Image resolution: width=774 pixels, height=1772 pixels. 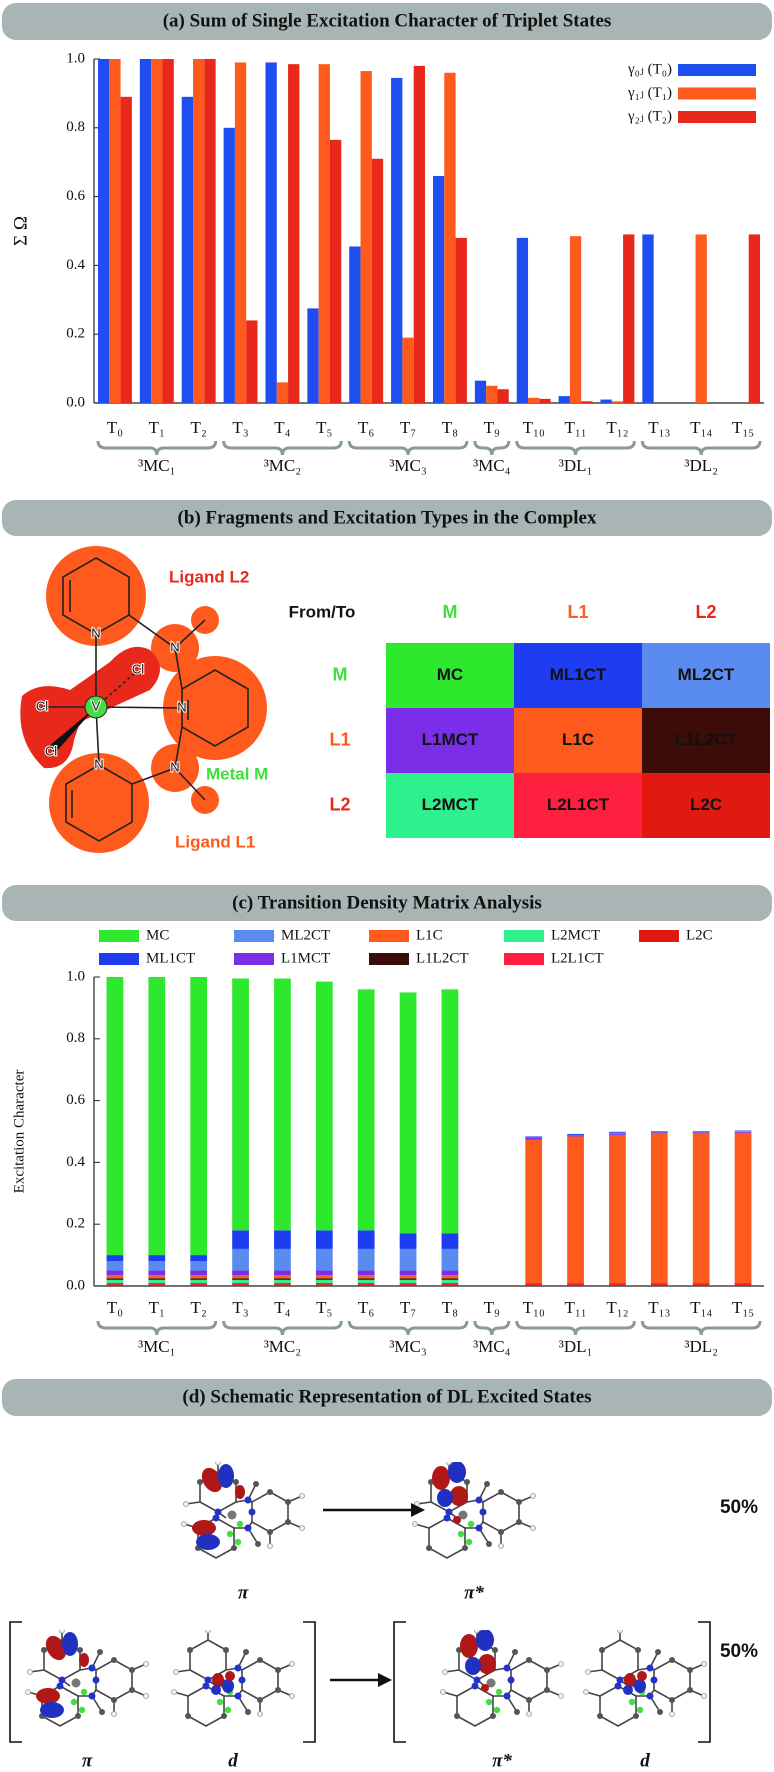 I want to click on schematic-diagram, so click(x=360, y=1602).